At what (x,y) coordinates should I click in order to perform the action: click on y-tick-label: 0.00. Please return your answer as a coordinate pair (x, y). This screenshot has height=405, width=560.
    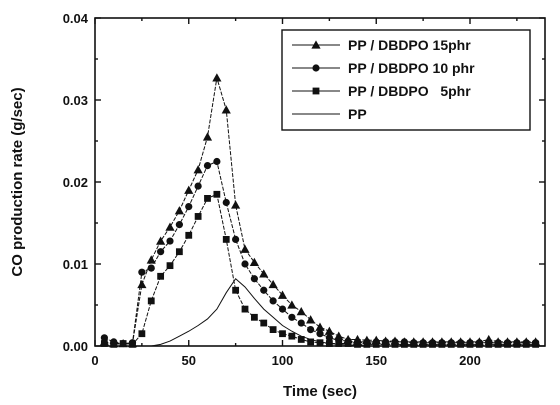
    Looking at the image, I should click on (75, 346).